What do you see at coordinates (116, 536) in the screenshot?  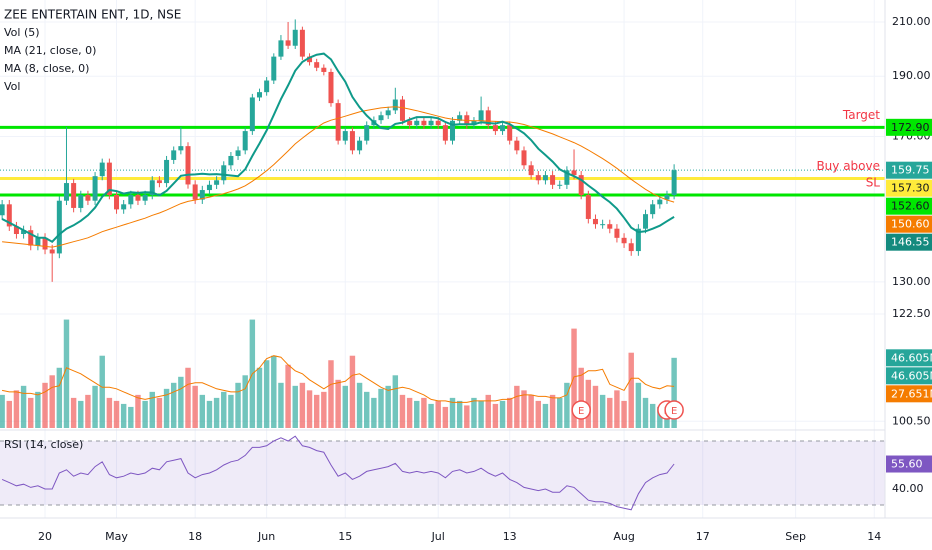 I see `x-tick-label: May` at bounding box center [116, 536].